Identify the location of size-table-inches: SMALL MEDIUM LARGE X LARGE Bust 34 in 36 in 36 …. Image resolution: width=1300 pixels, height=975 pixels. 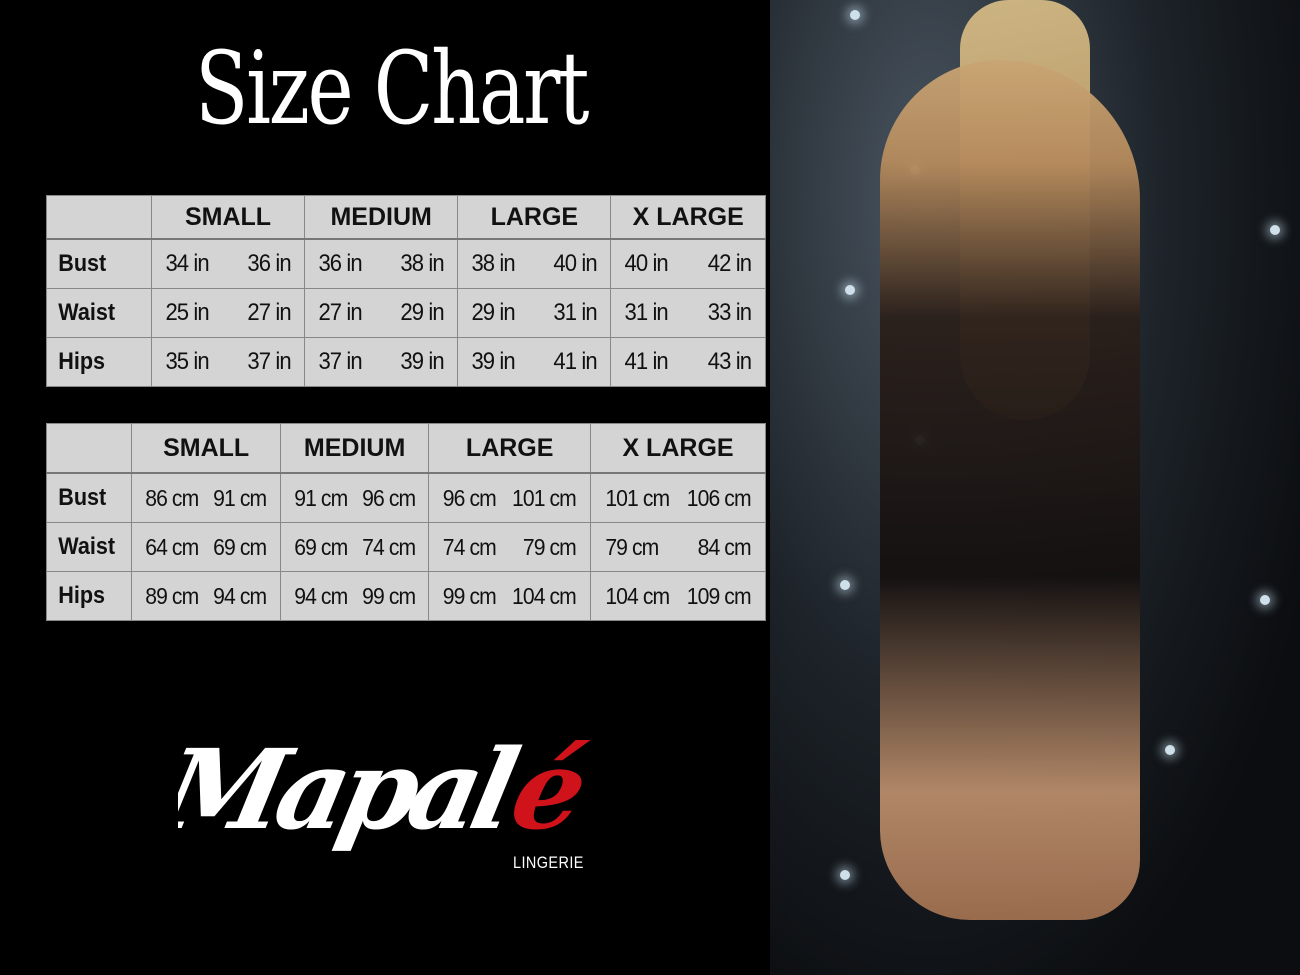
(406, 291).